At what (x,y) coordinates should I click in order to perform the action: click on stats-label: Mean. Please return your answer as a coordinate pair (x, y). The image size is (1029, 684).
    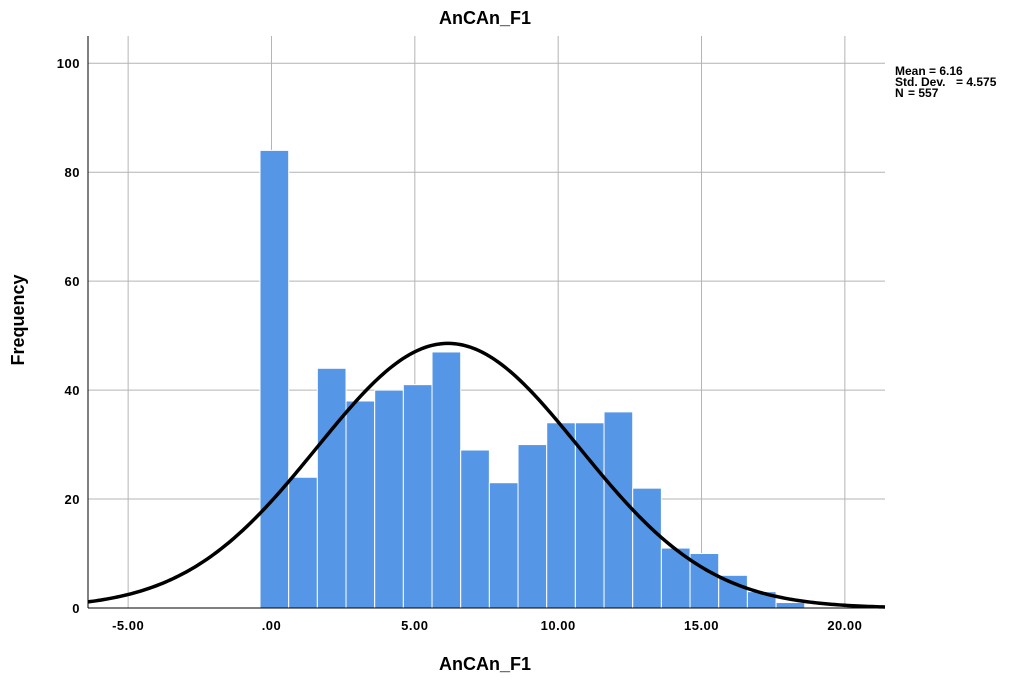
    Looking at the image, I should click on (910, 71).